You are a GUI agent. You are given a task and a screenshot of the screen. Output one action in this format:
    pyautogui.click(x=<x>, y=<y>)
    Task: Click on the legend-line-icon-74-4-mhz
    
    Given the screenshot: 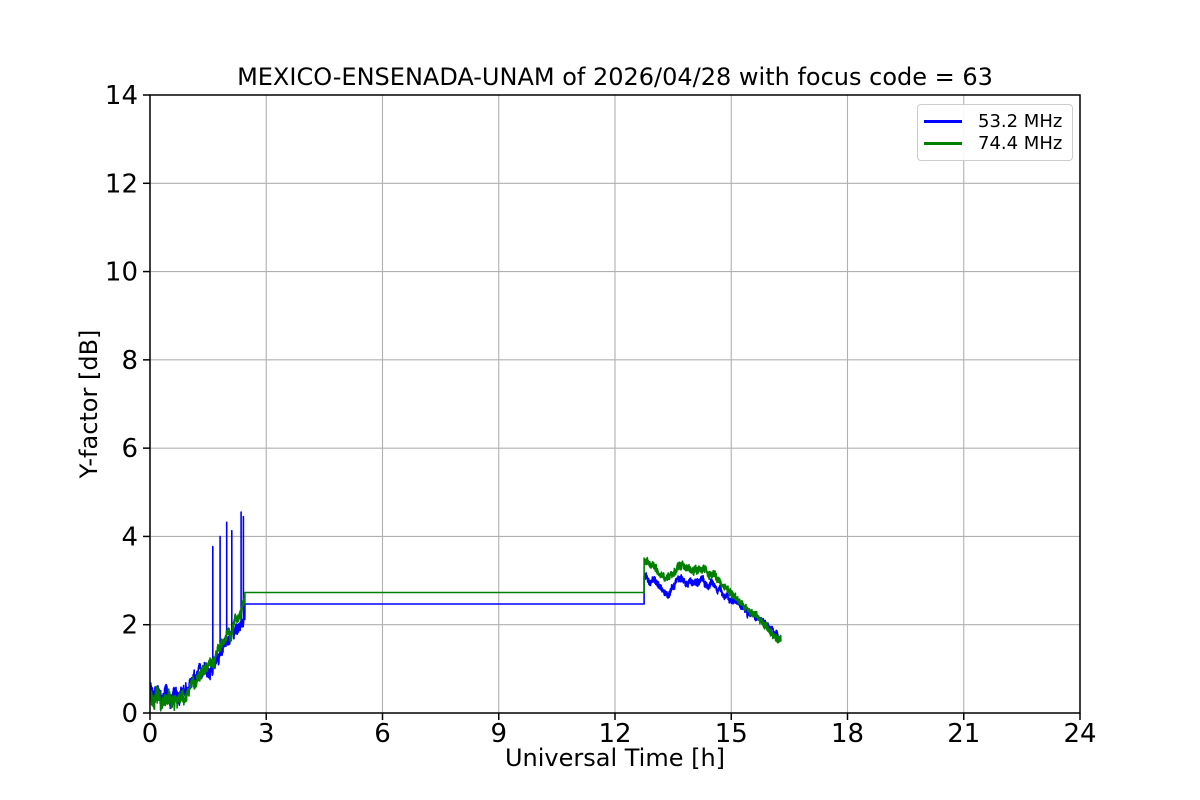 What is the action you would take?
    pyautogui.click(x=943, y=143)
    